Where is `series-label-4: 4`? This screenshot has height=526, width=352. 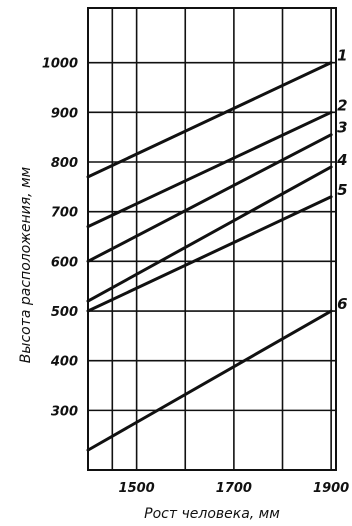 series-label-4: 4 is located at coordinates (341, 160).